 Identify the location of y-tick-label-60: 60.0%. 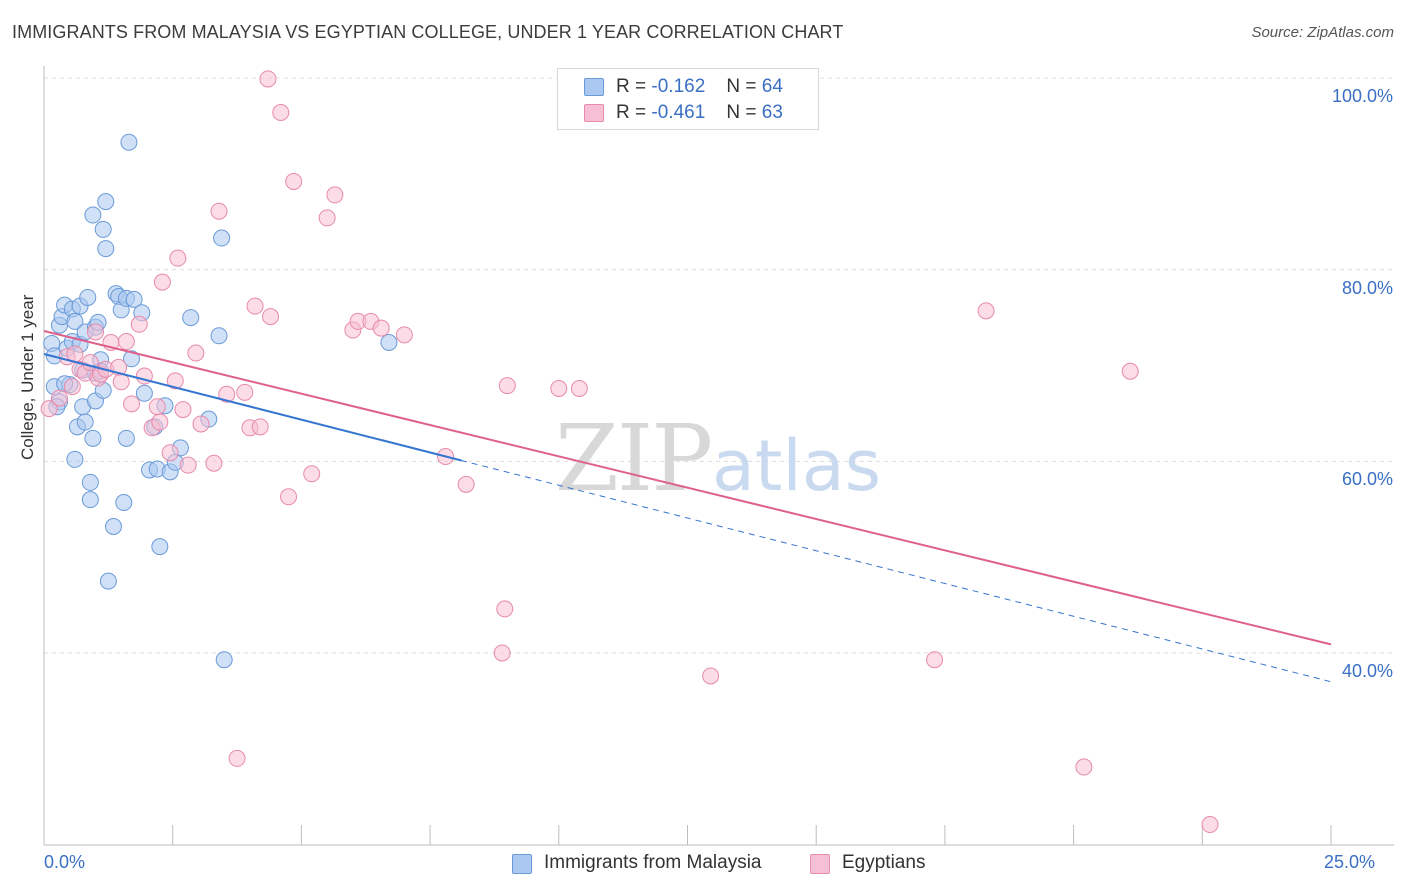
(1367, 479).